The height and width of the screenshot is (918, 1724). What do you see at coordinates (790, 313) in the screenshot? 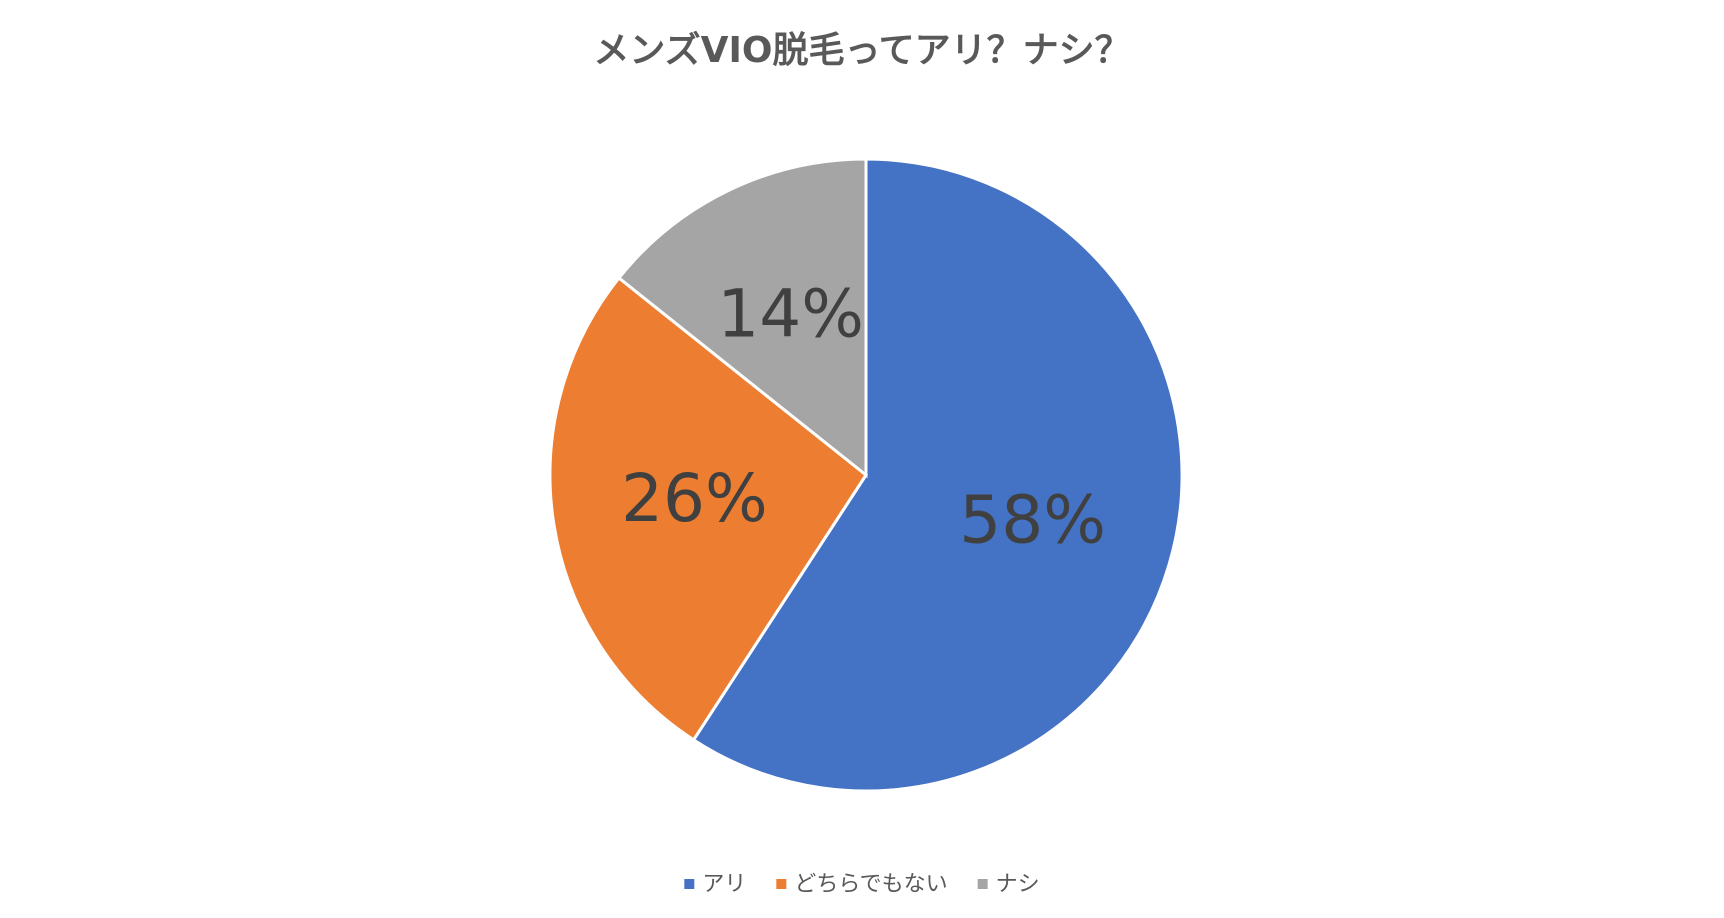
I see `data-label: 14%` at bounding box center [790, 313].